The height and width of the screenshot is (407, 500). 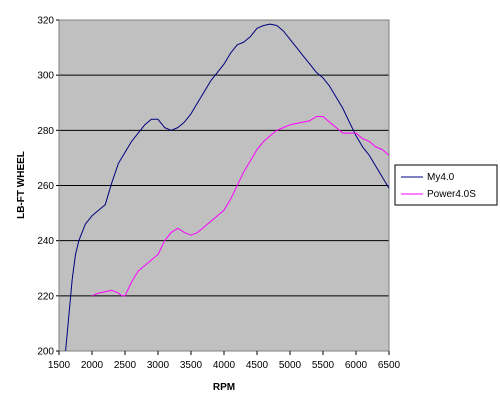 I want to click on y-axis-title: LB-FT WHEEL, so click(x=21, y=185).